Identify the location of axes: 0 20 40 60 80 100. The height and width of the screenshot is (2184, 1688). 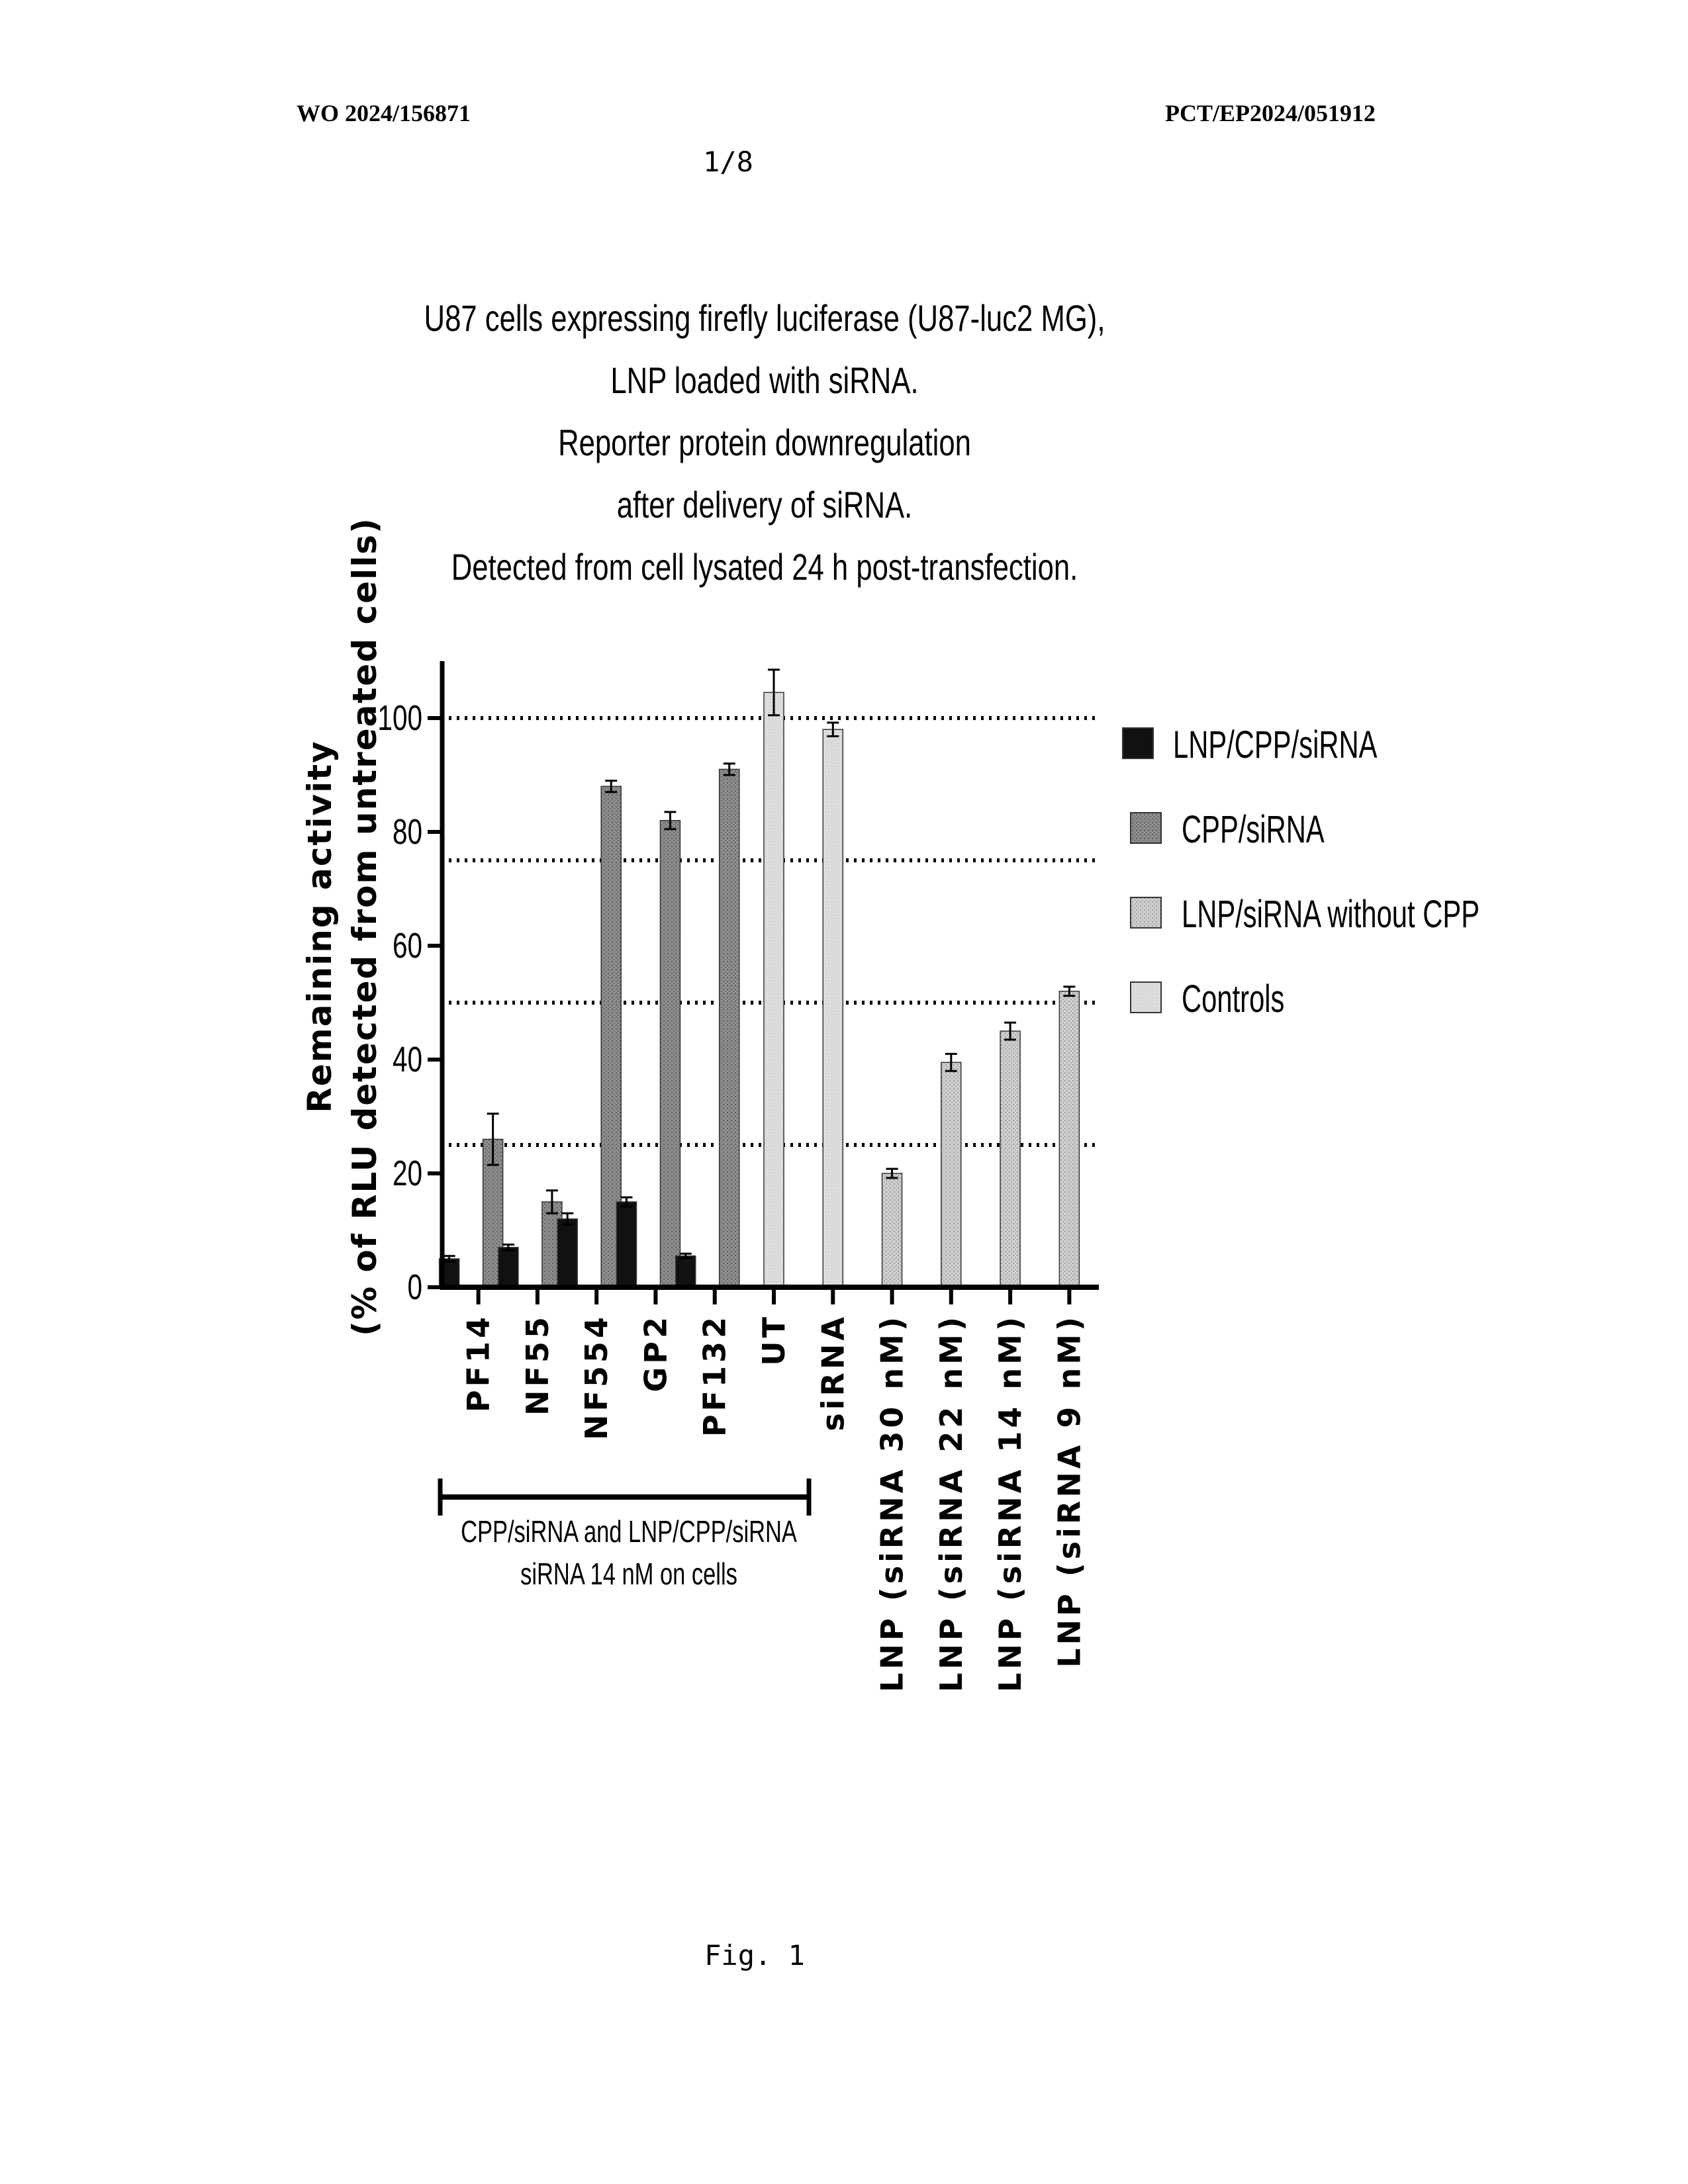
(738, 984).